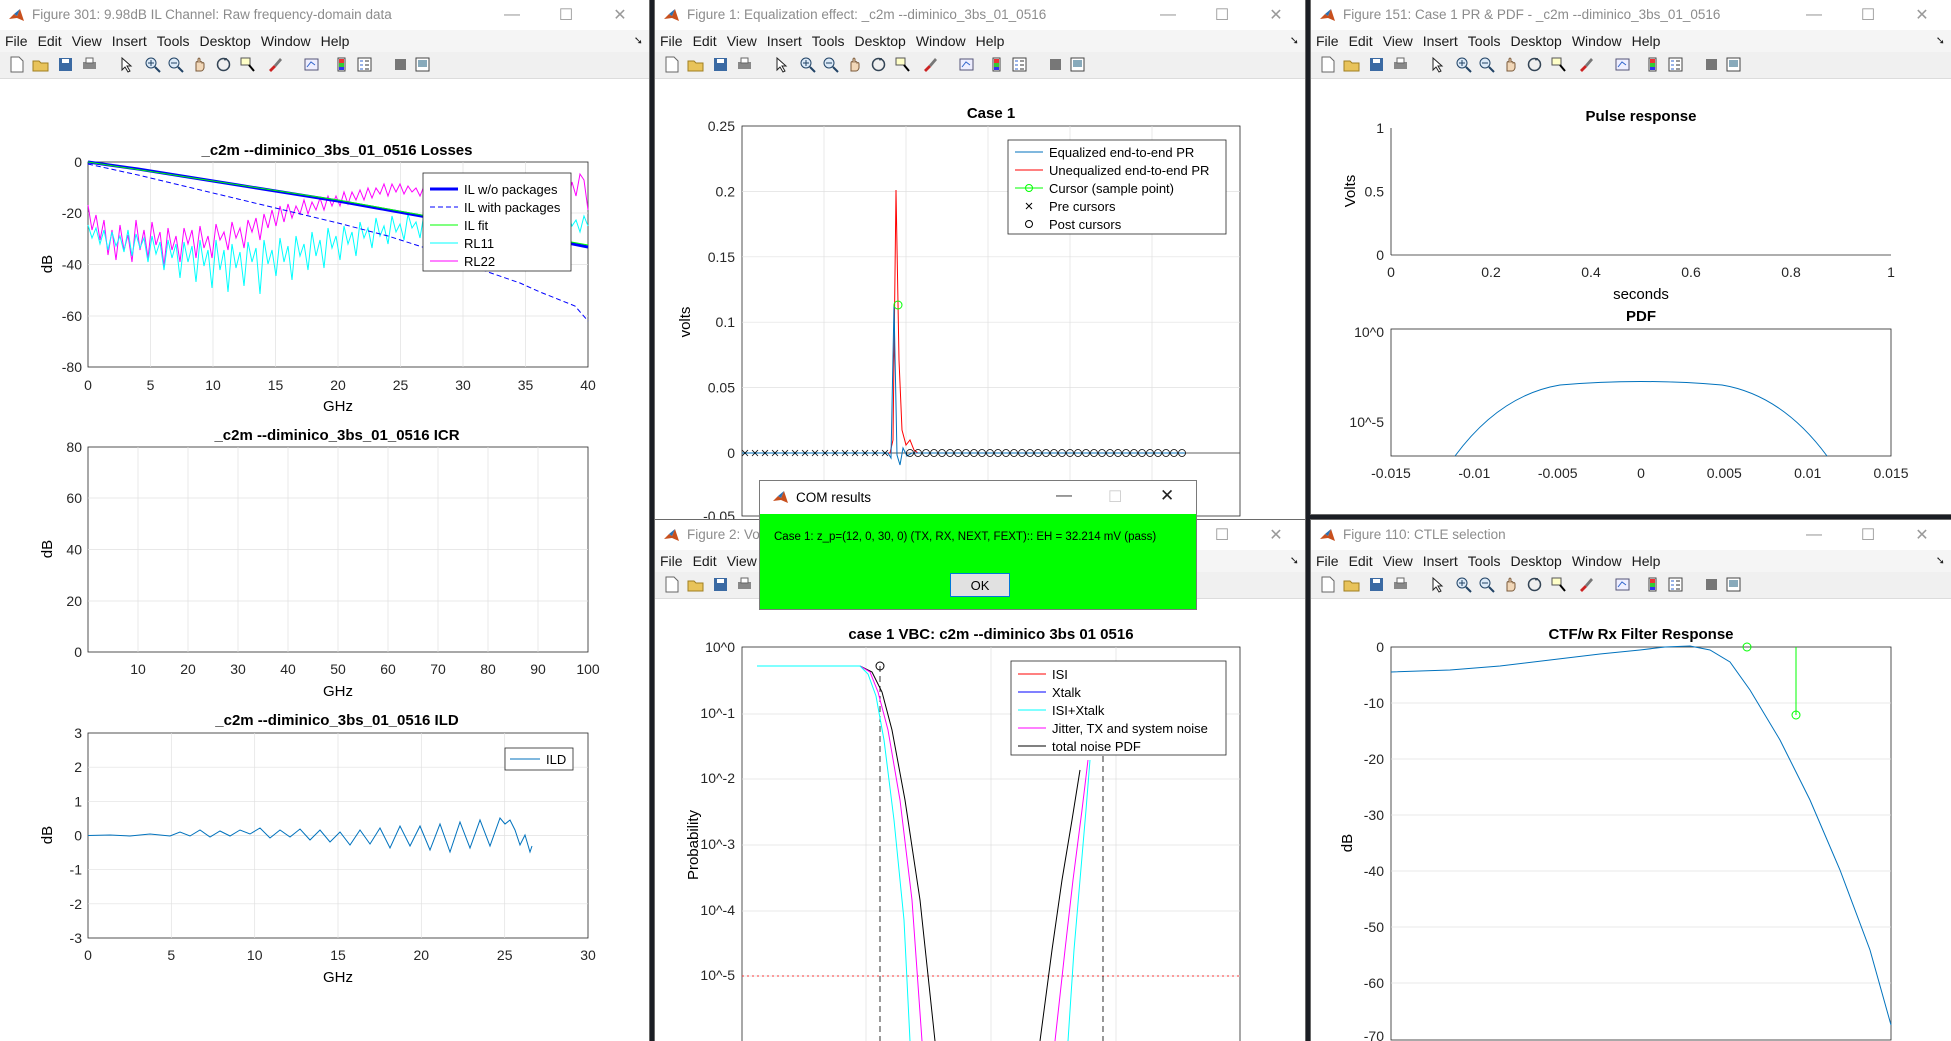 The height and width of the screenshot is (1041, 1951). What do you see at coordinates (1631, 535) in the screenshot?
I see `title-bar: Figure 110: CTLE selection — ☐ ✕` at bounding box center [1631, 535].